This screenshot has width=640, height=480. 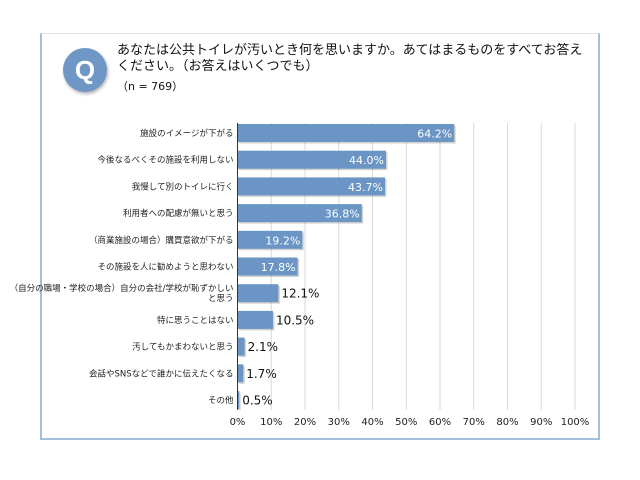 What do you see at coordinates (238, 422) in the screenshot?
I see `x-tick-label: 0%` at bounding box center [238, 422].